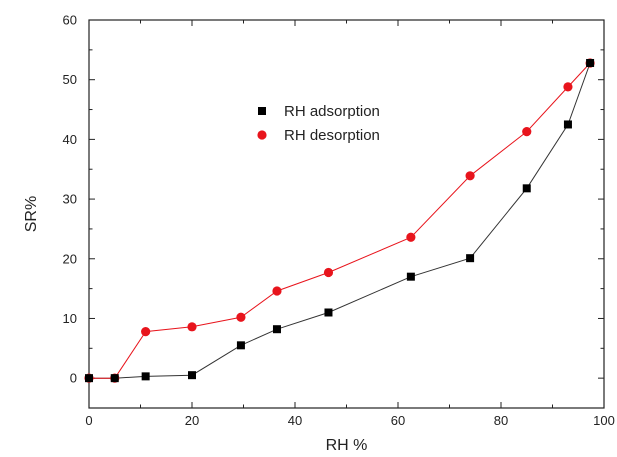  What do you see at coordinates (604, 420) in the screenshot?
I see `x-tick-label: 100` at bounding box center [604, 420].